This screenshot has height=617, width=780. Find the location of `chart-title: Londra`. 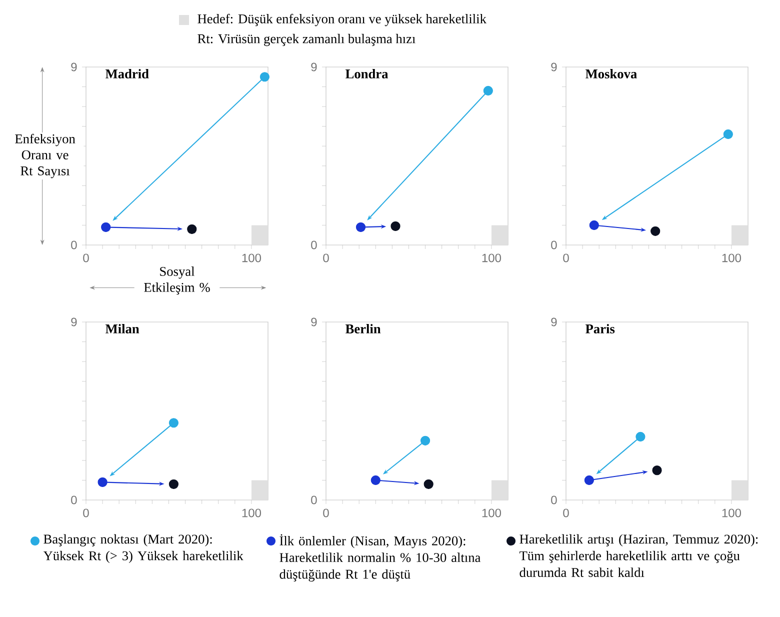

chart-title: Londra is located at coordinates (367, 73).